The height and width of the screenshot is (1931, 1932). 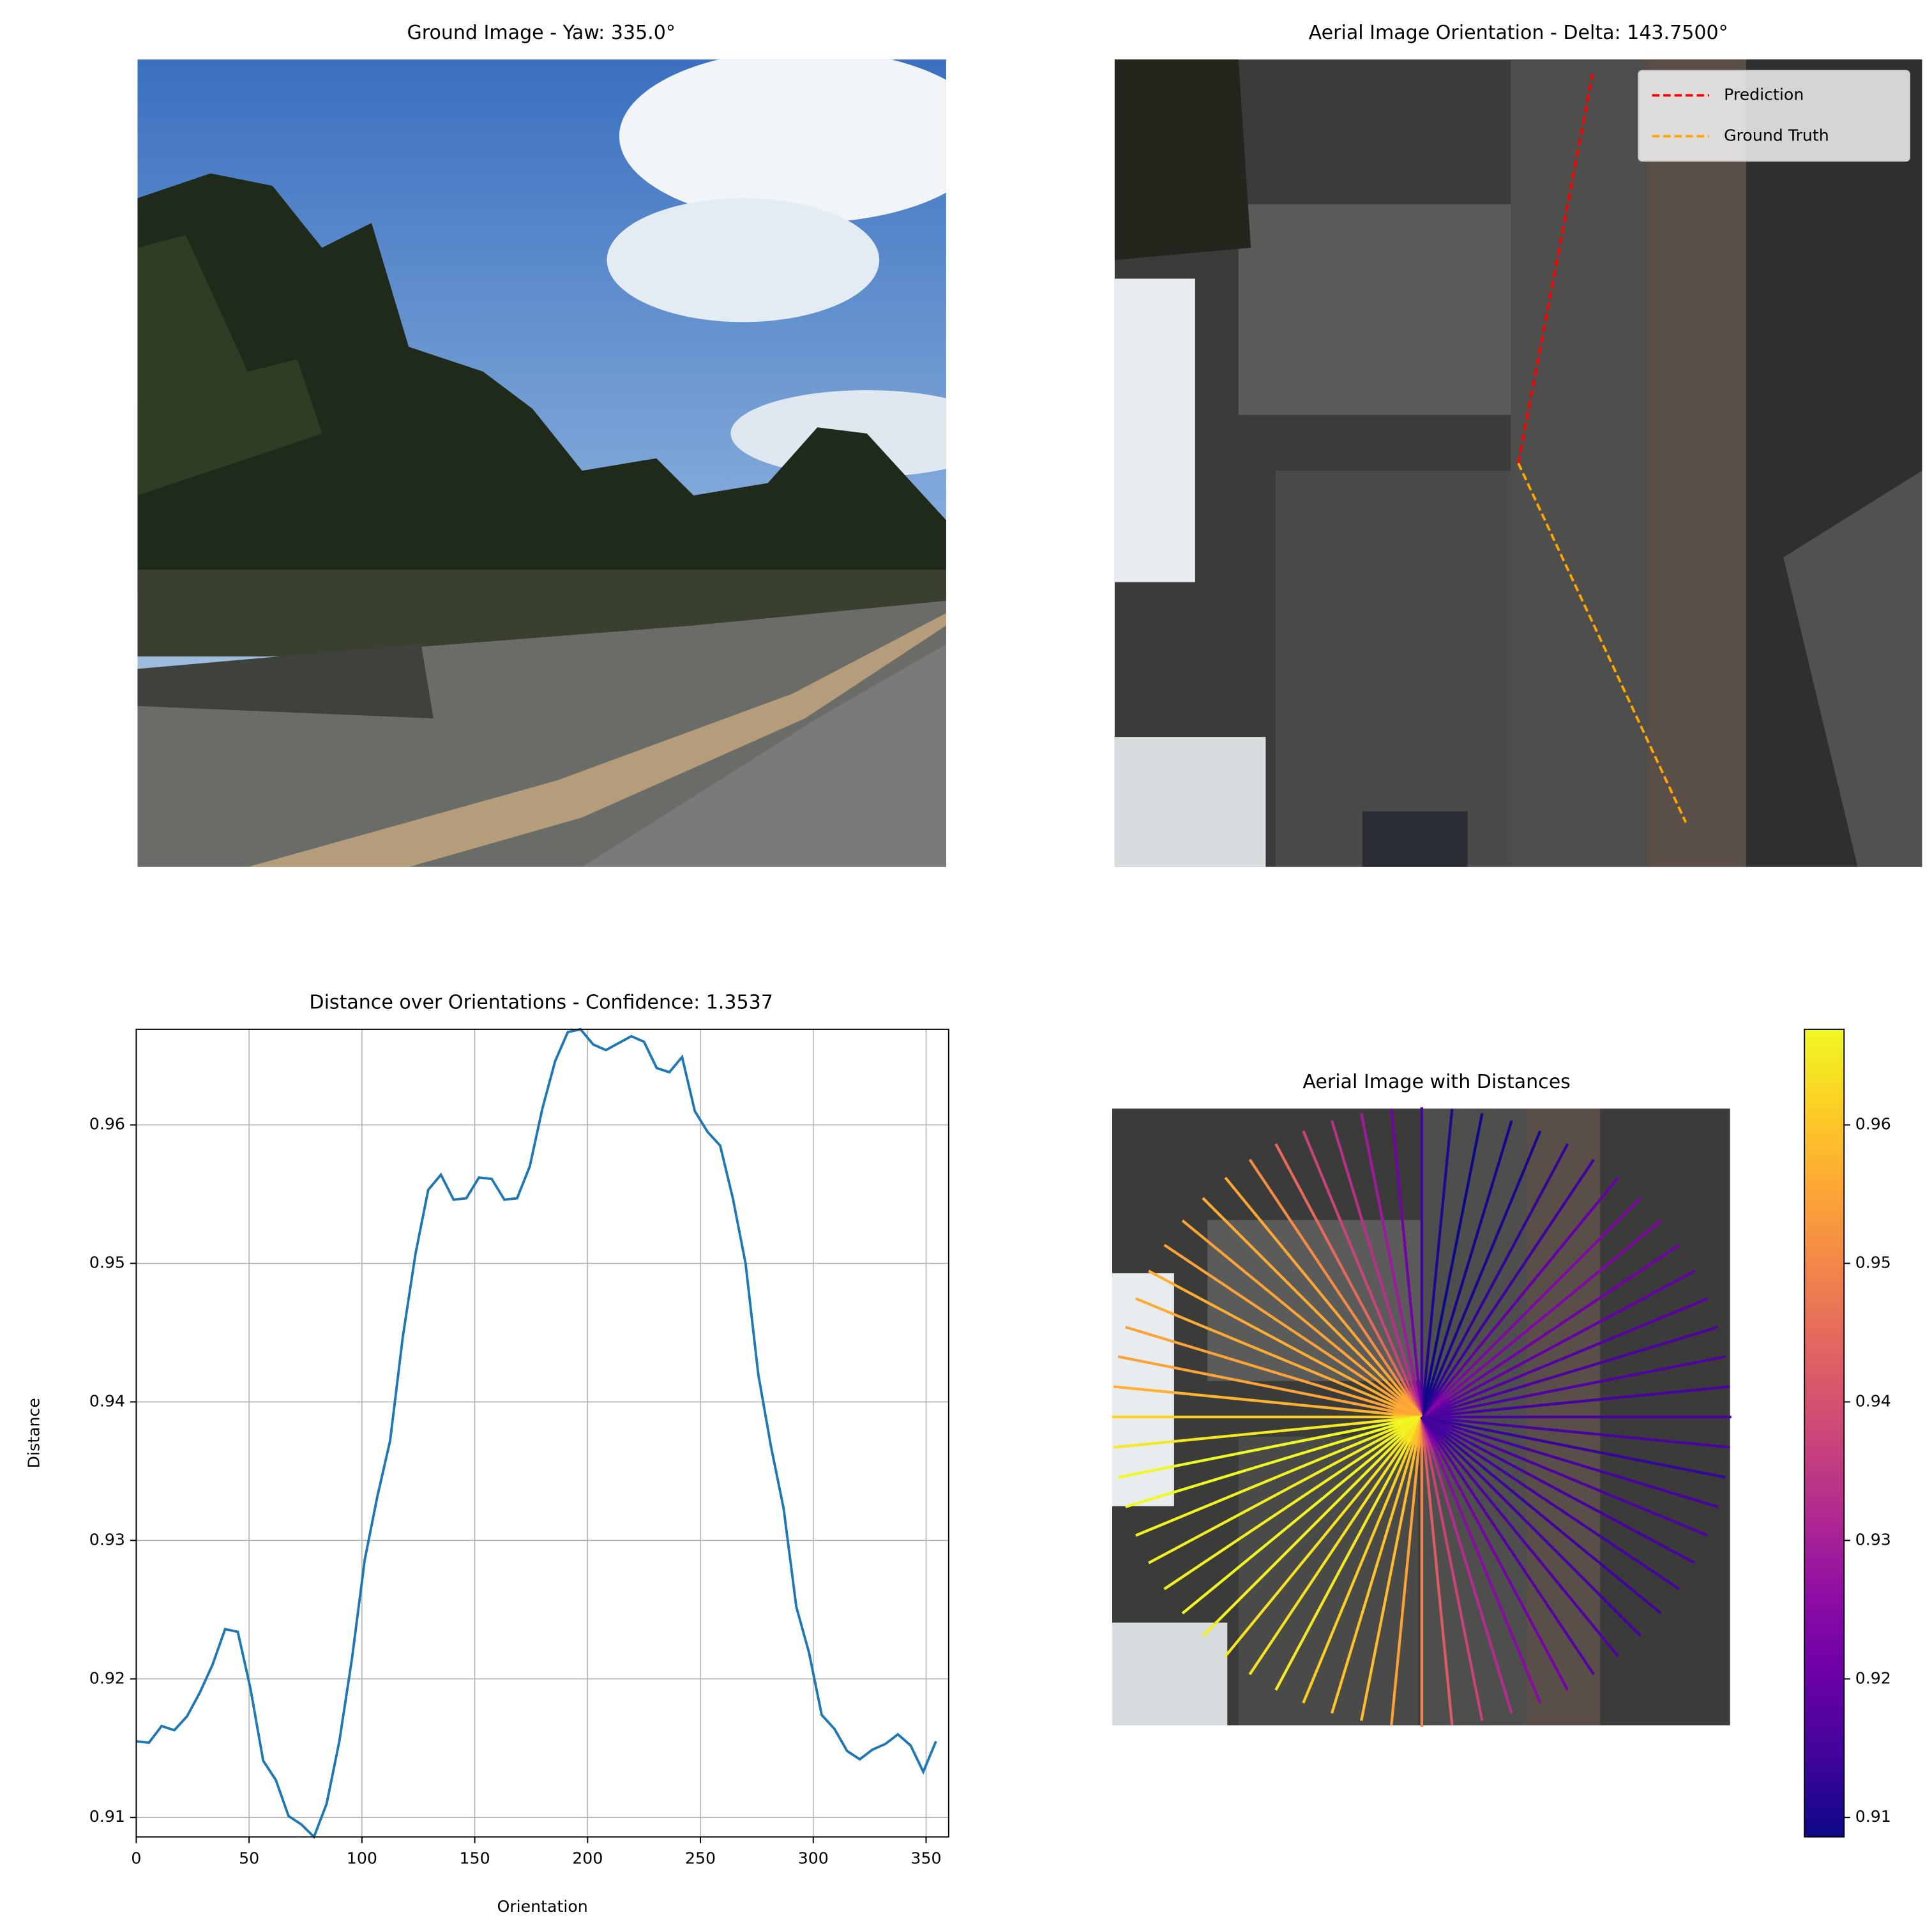 I want to click on panel-title: Ground Image - Yaw: 335.0°, so click(x=541, y=33).